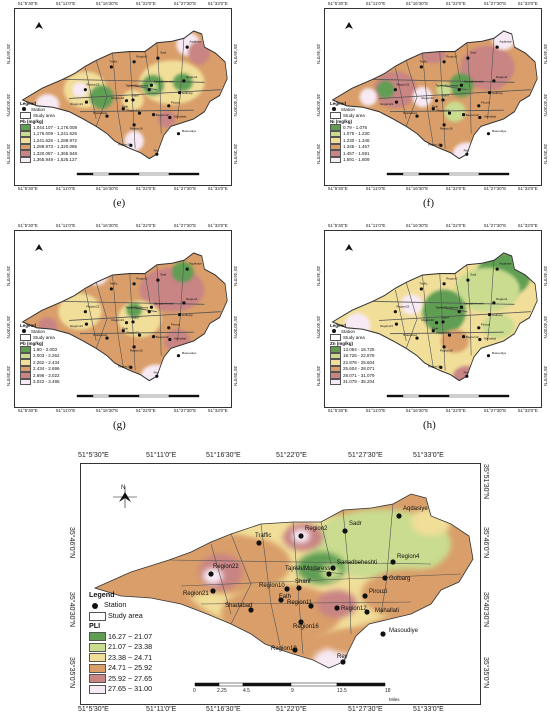 This screenshot has height=716, width=550. What do you see at coordinates (355, 127) in the screenshot?
I see `class-1-label: 0.79 - 1.075` at bounding box center [355, 127].